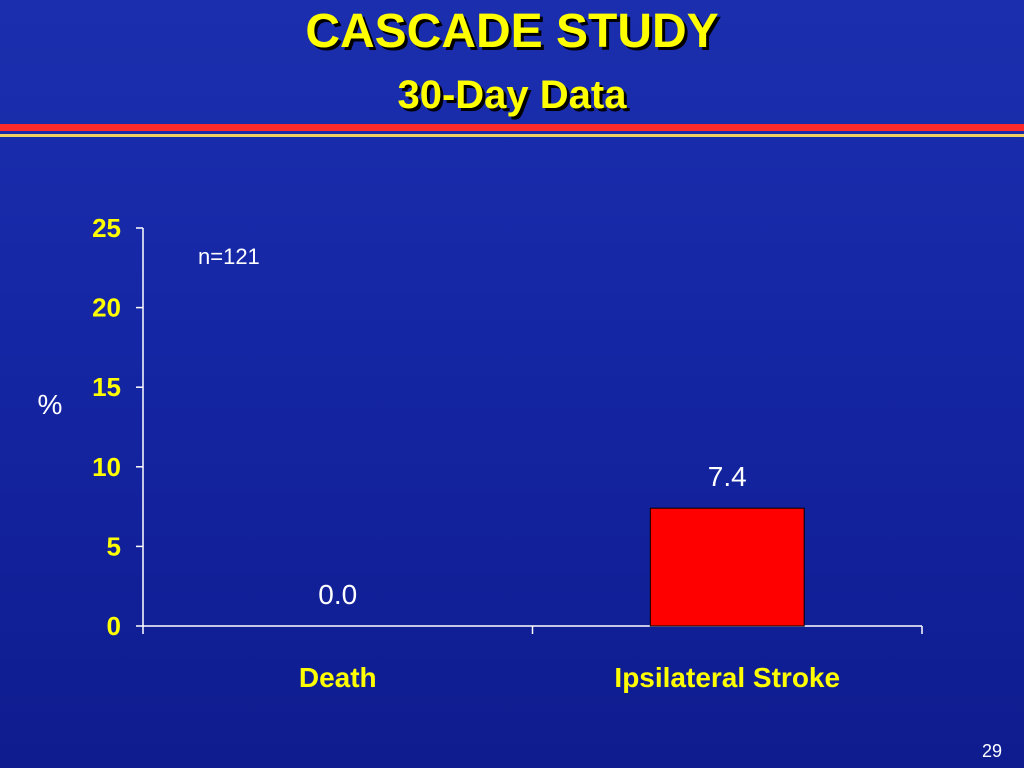  Describe the element at coordinates (338, 677) in the screenshot. I see `category-label: Death` at that location.